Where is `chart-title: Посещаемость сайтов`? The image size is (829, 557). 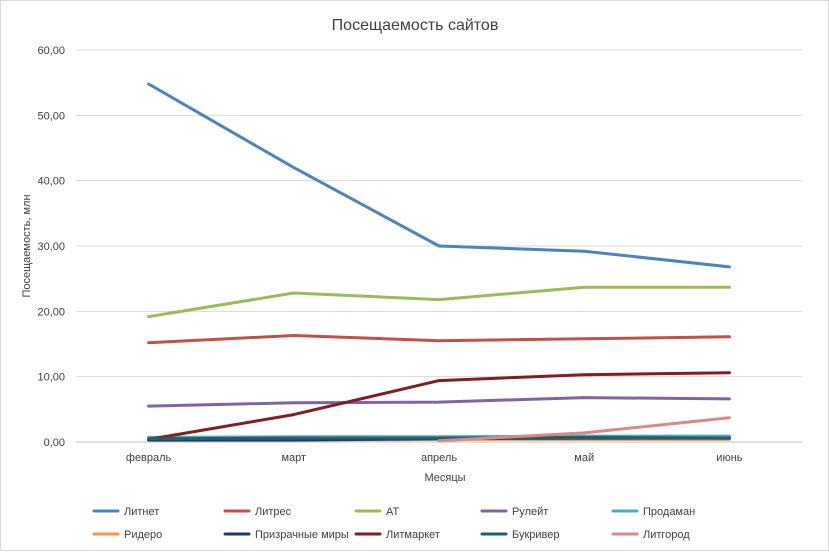
chart-title: Посещаемость сайтов is located at coordinates (415, 25).